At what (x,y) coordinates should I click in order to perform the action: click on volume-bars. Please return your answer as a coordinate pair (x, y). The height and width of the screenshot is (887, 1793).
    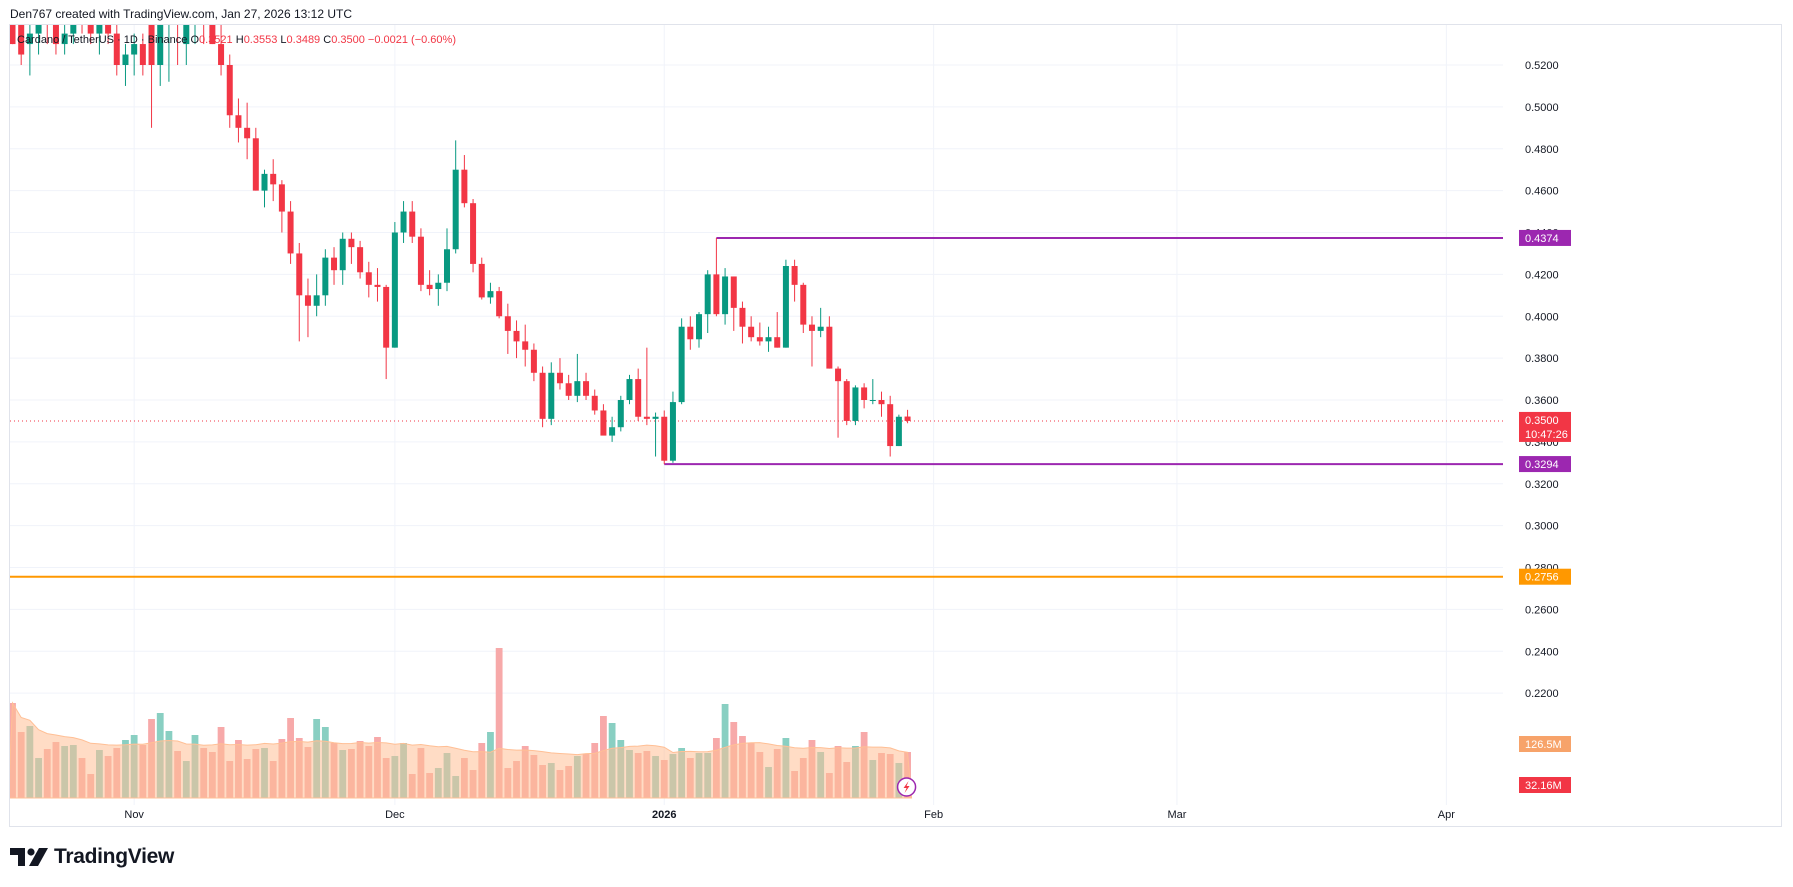
    Looking at the image, I should click on (461, 723).